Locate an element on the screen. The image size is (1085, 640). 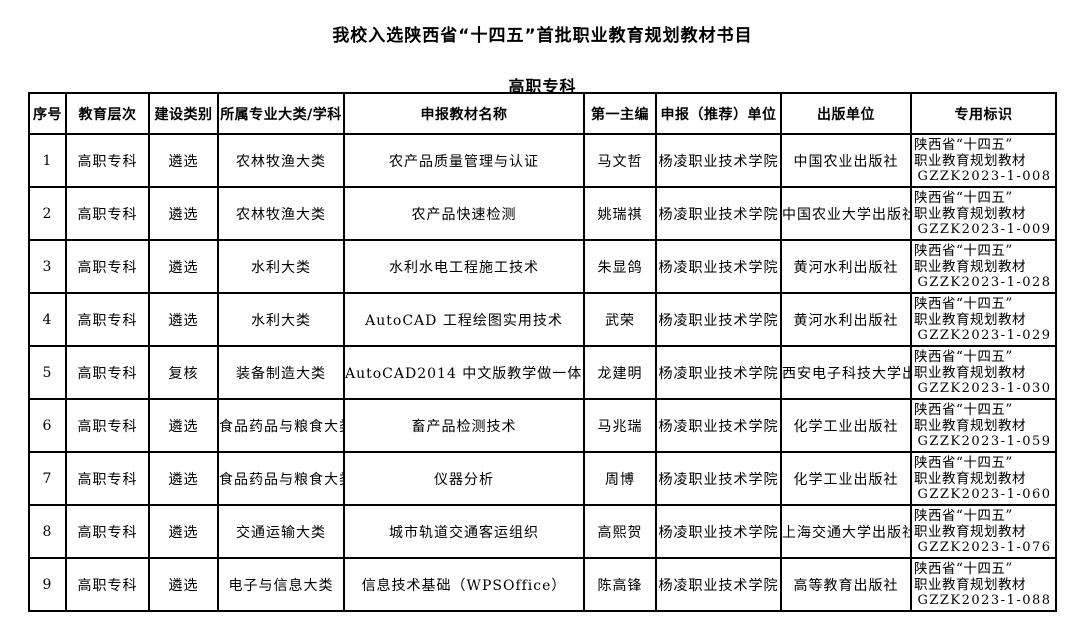
special-mark-code: GZZK2023-1-059 is located at coordinates (984, 441).